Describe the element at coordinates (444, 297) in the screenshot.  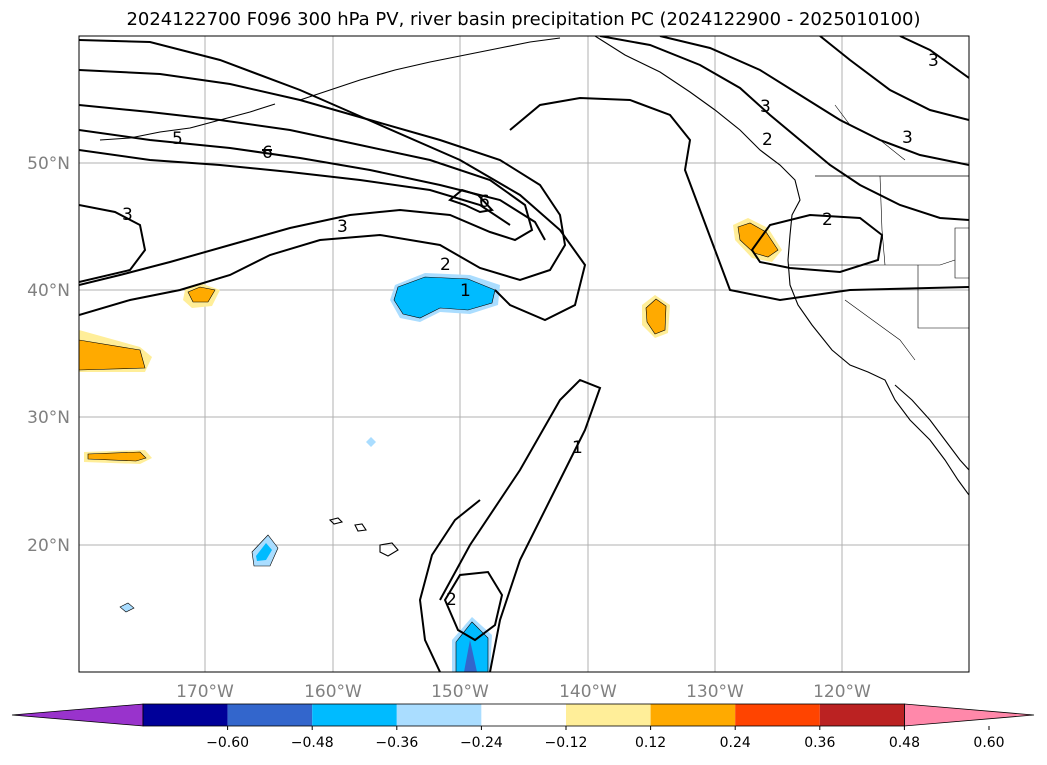
I see `neg-area-150w` at that location.